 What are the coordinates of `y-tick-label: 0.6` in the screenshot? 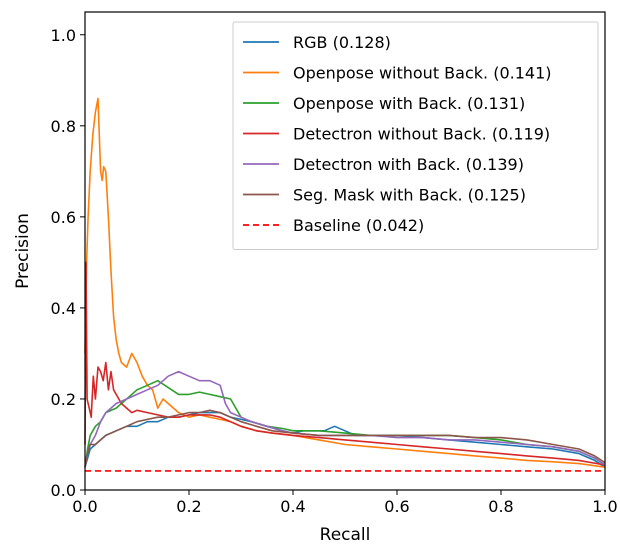 It's located at (63, 217).